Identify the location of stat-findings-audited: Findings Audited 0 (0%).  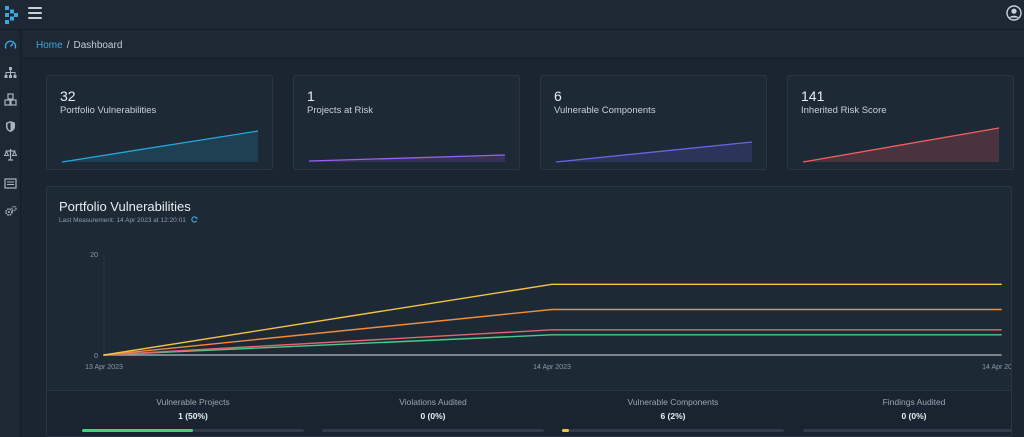
(907, 414).